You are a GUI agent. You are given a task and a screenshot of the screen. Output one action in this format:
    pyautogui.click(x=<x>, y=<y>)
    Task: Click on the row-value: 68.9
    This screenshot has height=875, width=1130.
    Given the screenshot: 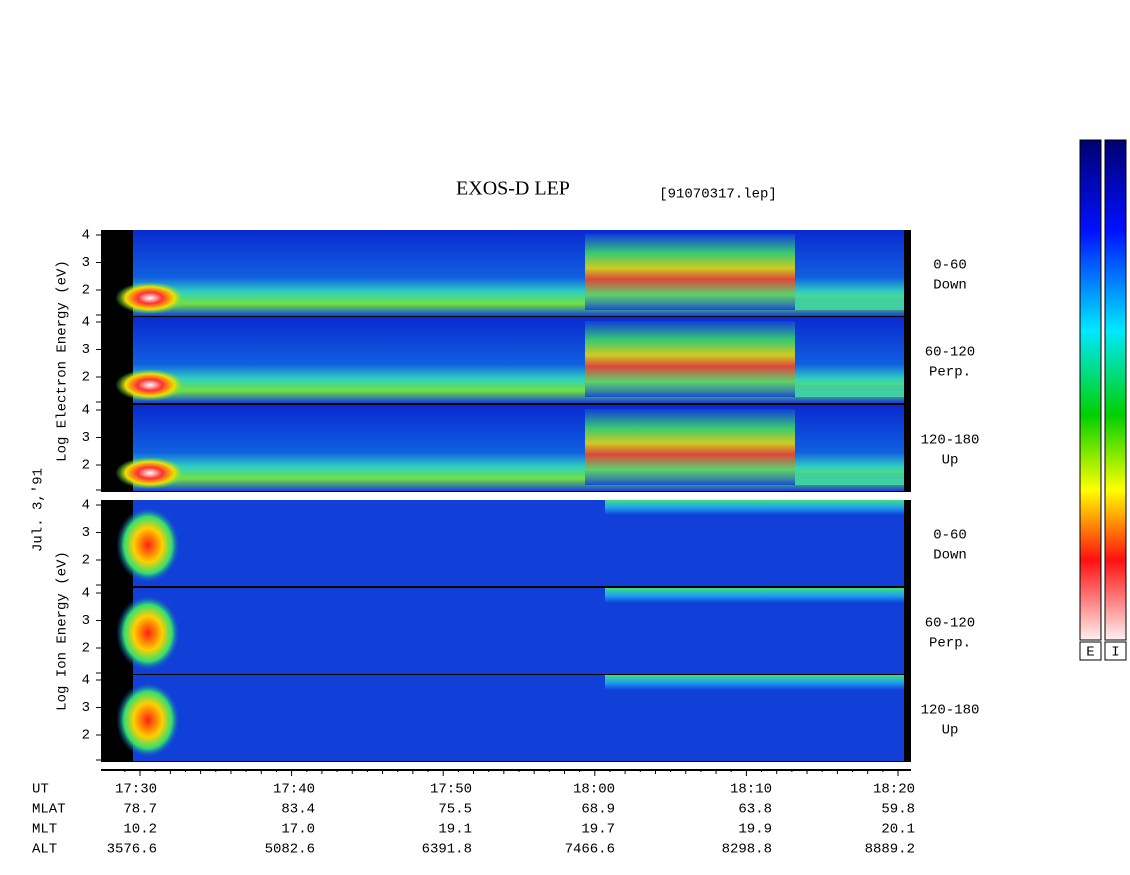 What is the action you would take?
    pyautogui.click(x=598, y=810)
    